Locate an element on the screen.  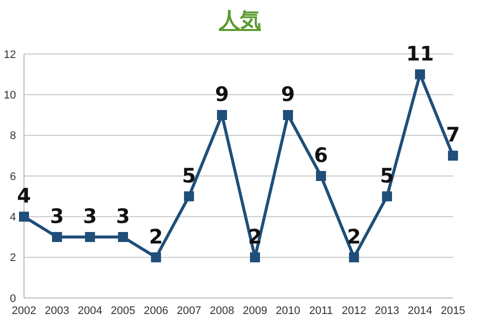
y-tick-label: 8 is located at coordinates (13, 136).